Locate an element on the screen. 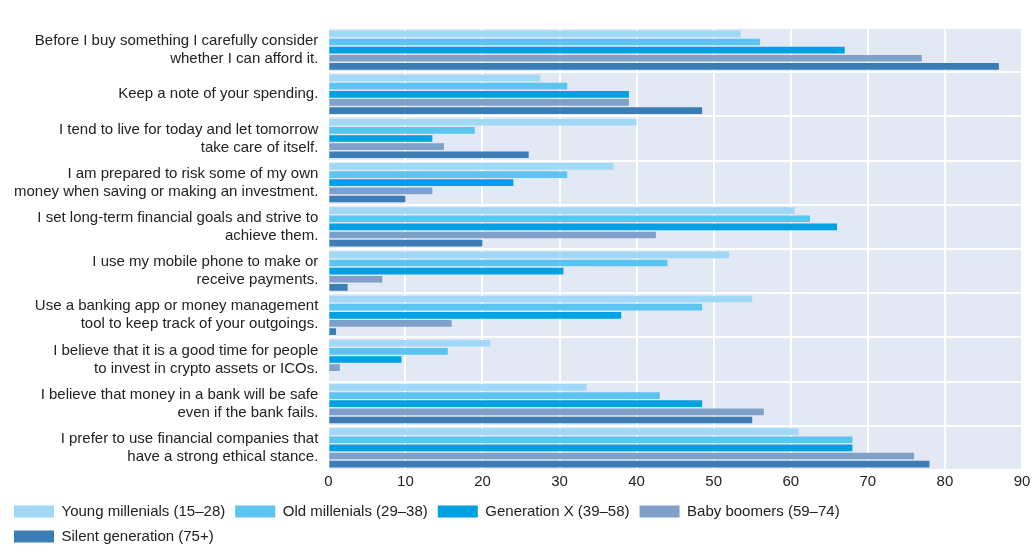 This screenshot has height=554, width=1034. y-tick-label: I set long-term financial goals and strive to achieve them. is located at coordinates (178, 226).